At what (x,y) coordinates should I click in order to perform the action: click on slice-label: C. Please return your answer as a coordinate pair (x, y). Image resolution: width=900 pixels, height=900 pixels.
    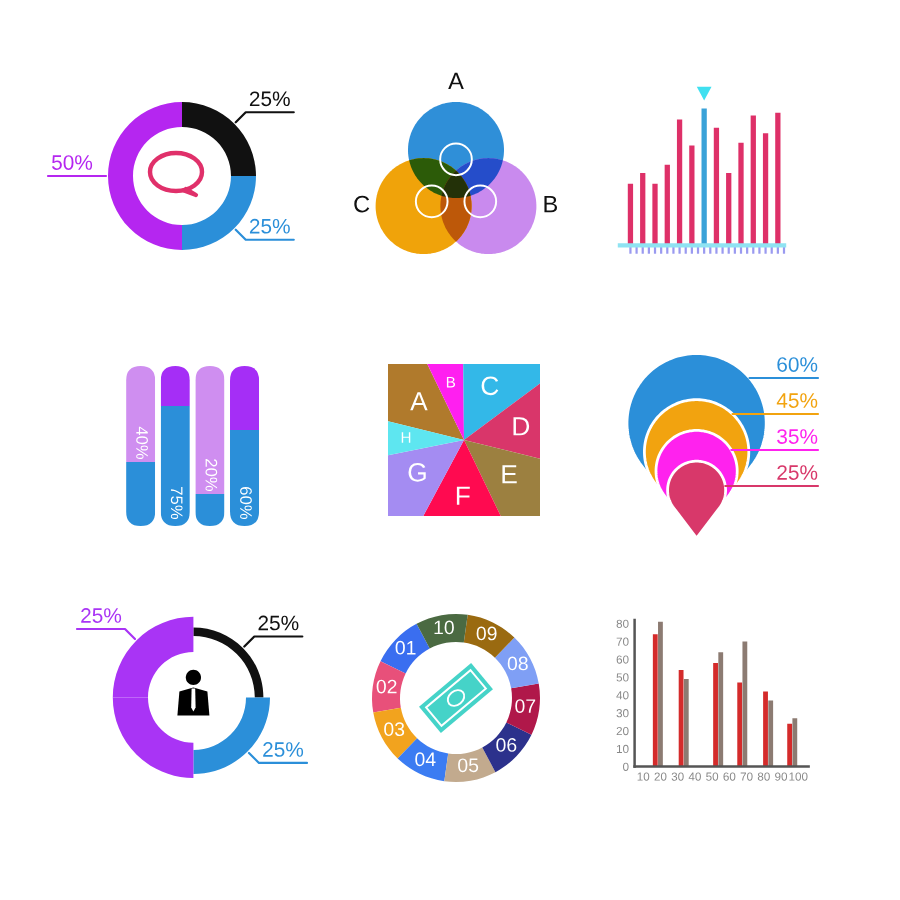
    Looking at the image, I should click on (490, 386).